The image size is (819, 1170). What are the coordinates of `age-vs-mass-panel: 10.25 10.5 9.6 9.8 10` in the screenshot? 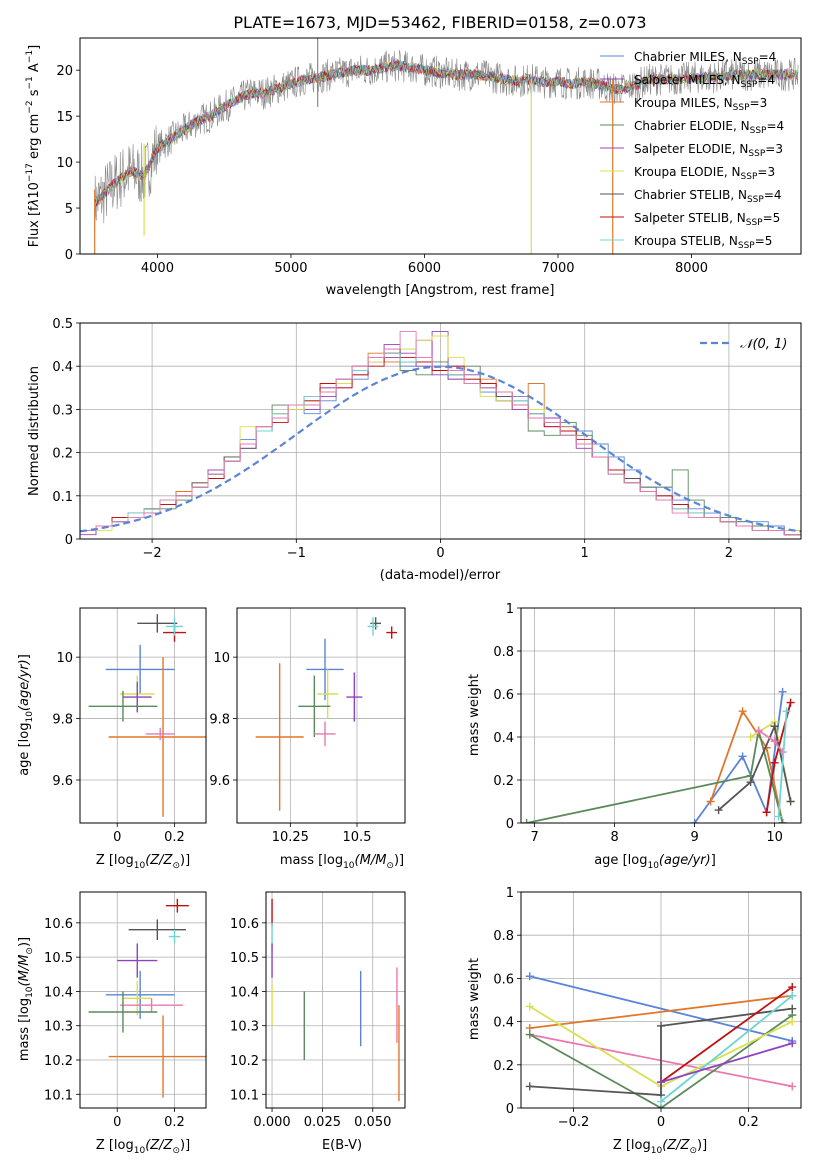 It's located at (307, 726).